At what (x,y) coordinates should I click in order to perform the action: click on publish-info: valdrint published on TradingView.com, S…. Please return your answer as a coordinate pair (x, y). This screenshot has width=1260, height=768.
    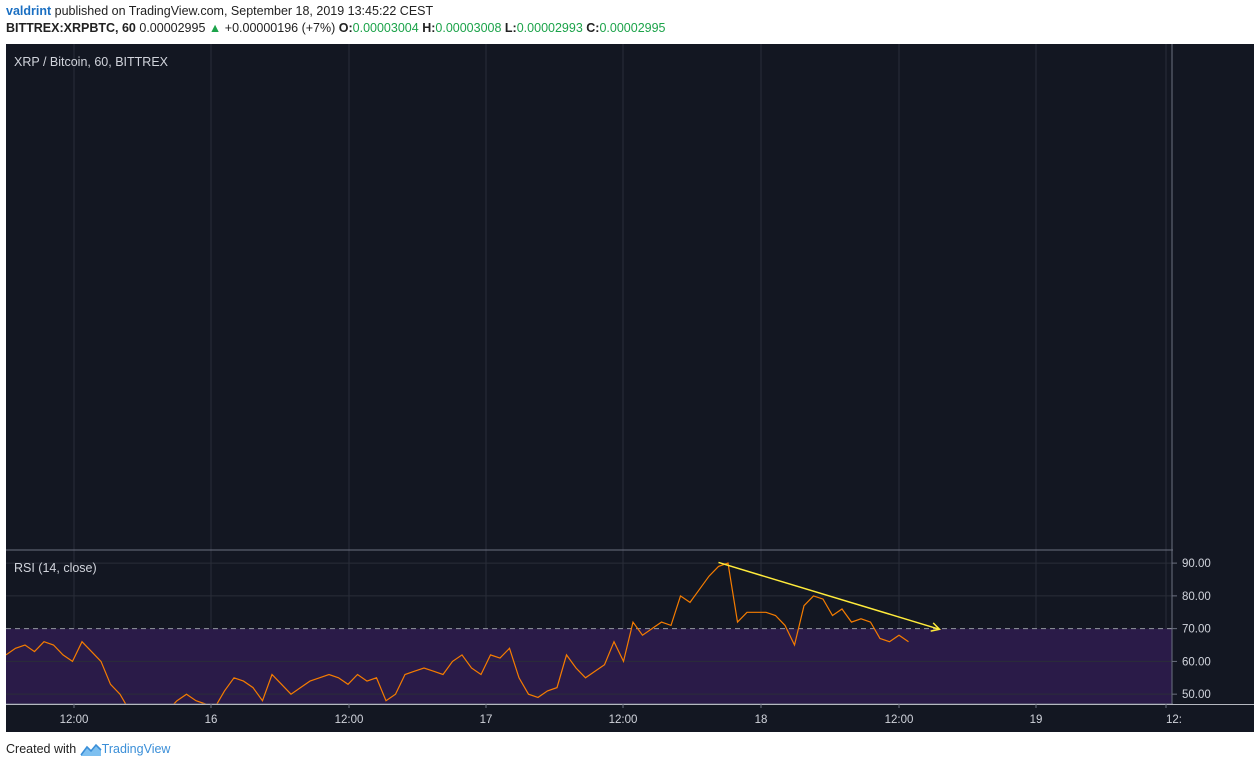
    Looking at the image, I should click on (219, 11).